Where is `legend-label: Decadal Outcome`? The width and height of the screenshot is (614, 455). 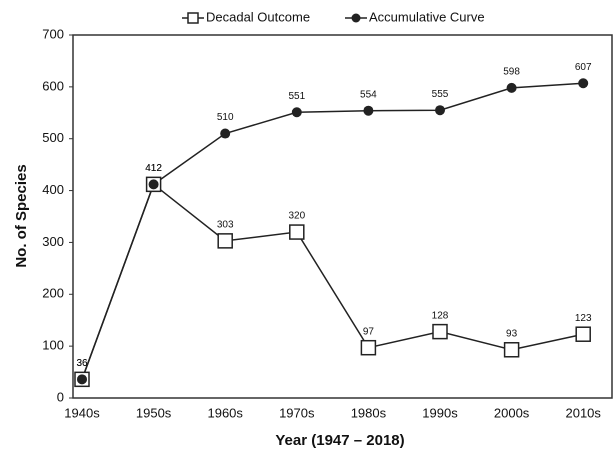
legend-label: Decadal Outcome is located at coordinates (258, 16).